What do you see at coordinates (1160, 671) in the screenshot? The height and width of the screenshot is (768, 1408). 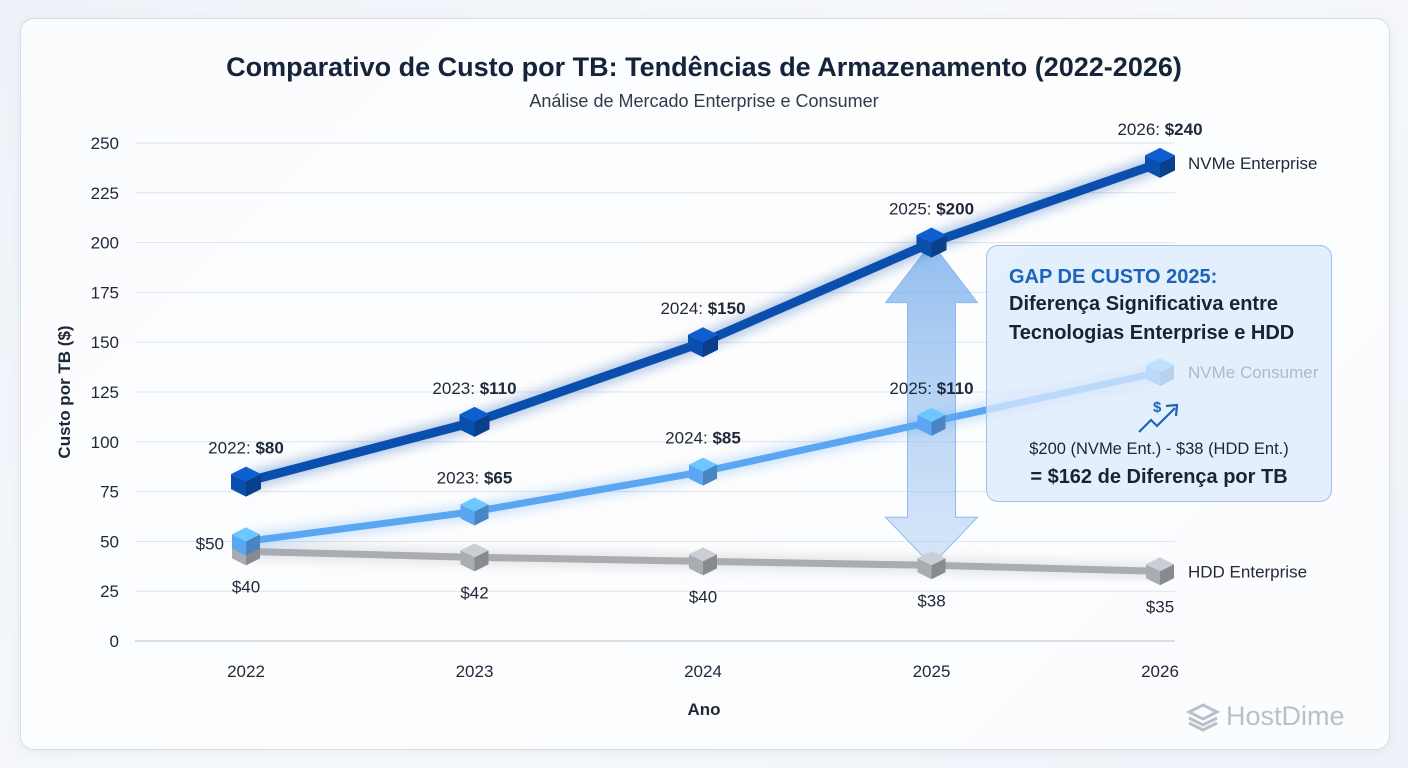 I see `x-tick-label: 2026` at bounding box center [1160, 671].